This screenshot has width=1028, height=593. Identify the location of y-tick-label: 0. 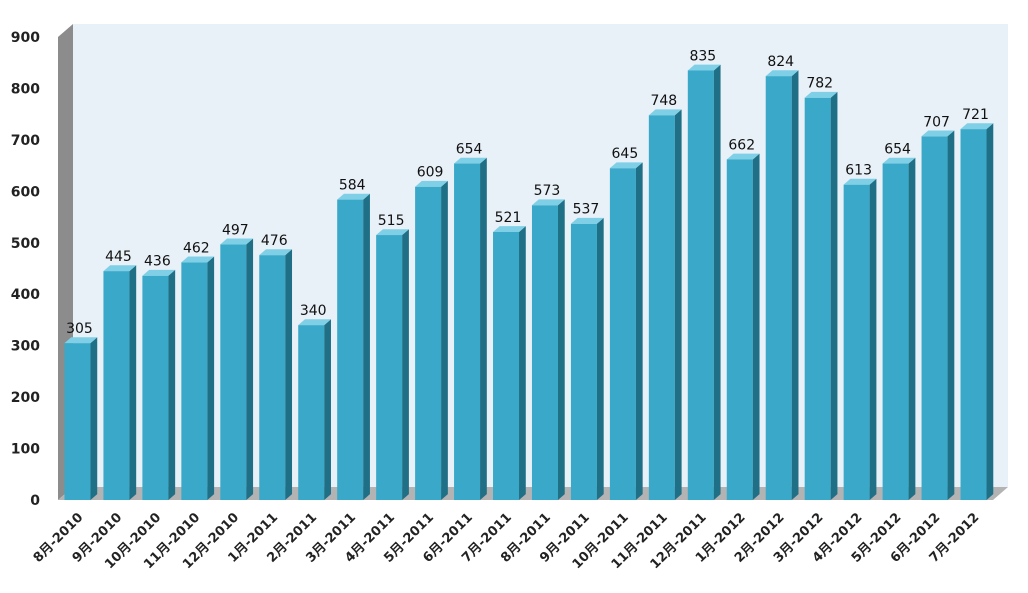
(35, 501).